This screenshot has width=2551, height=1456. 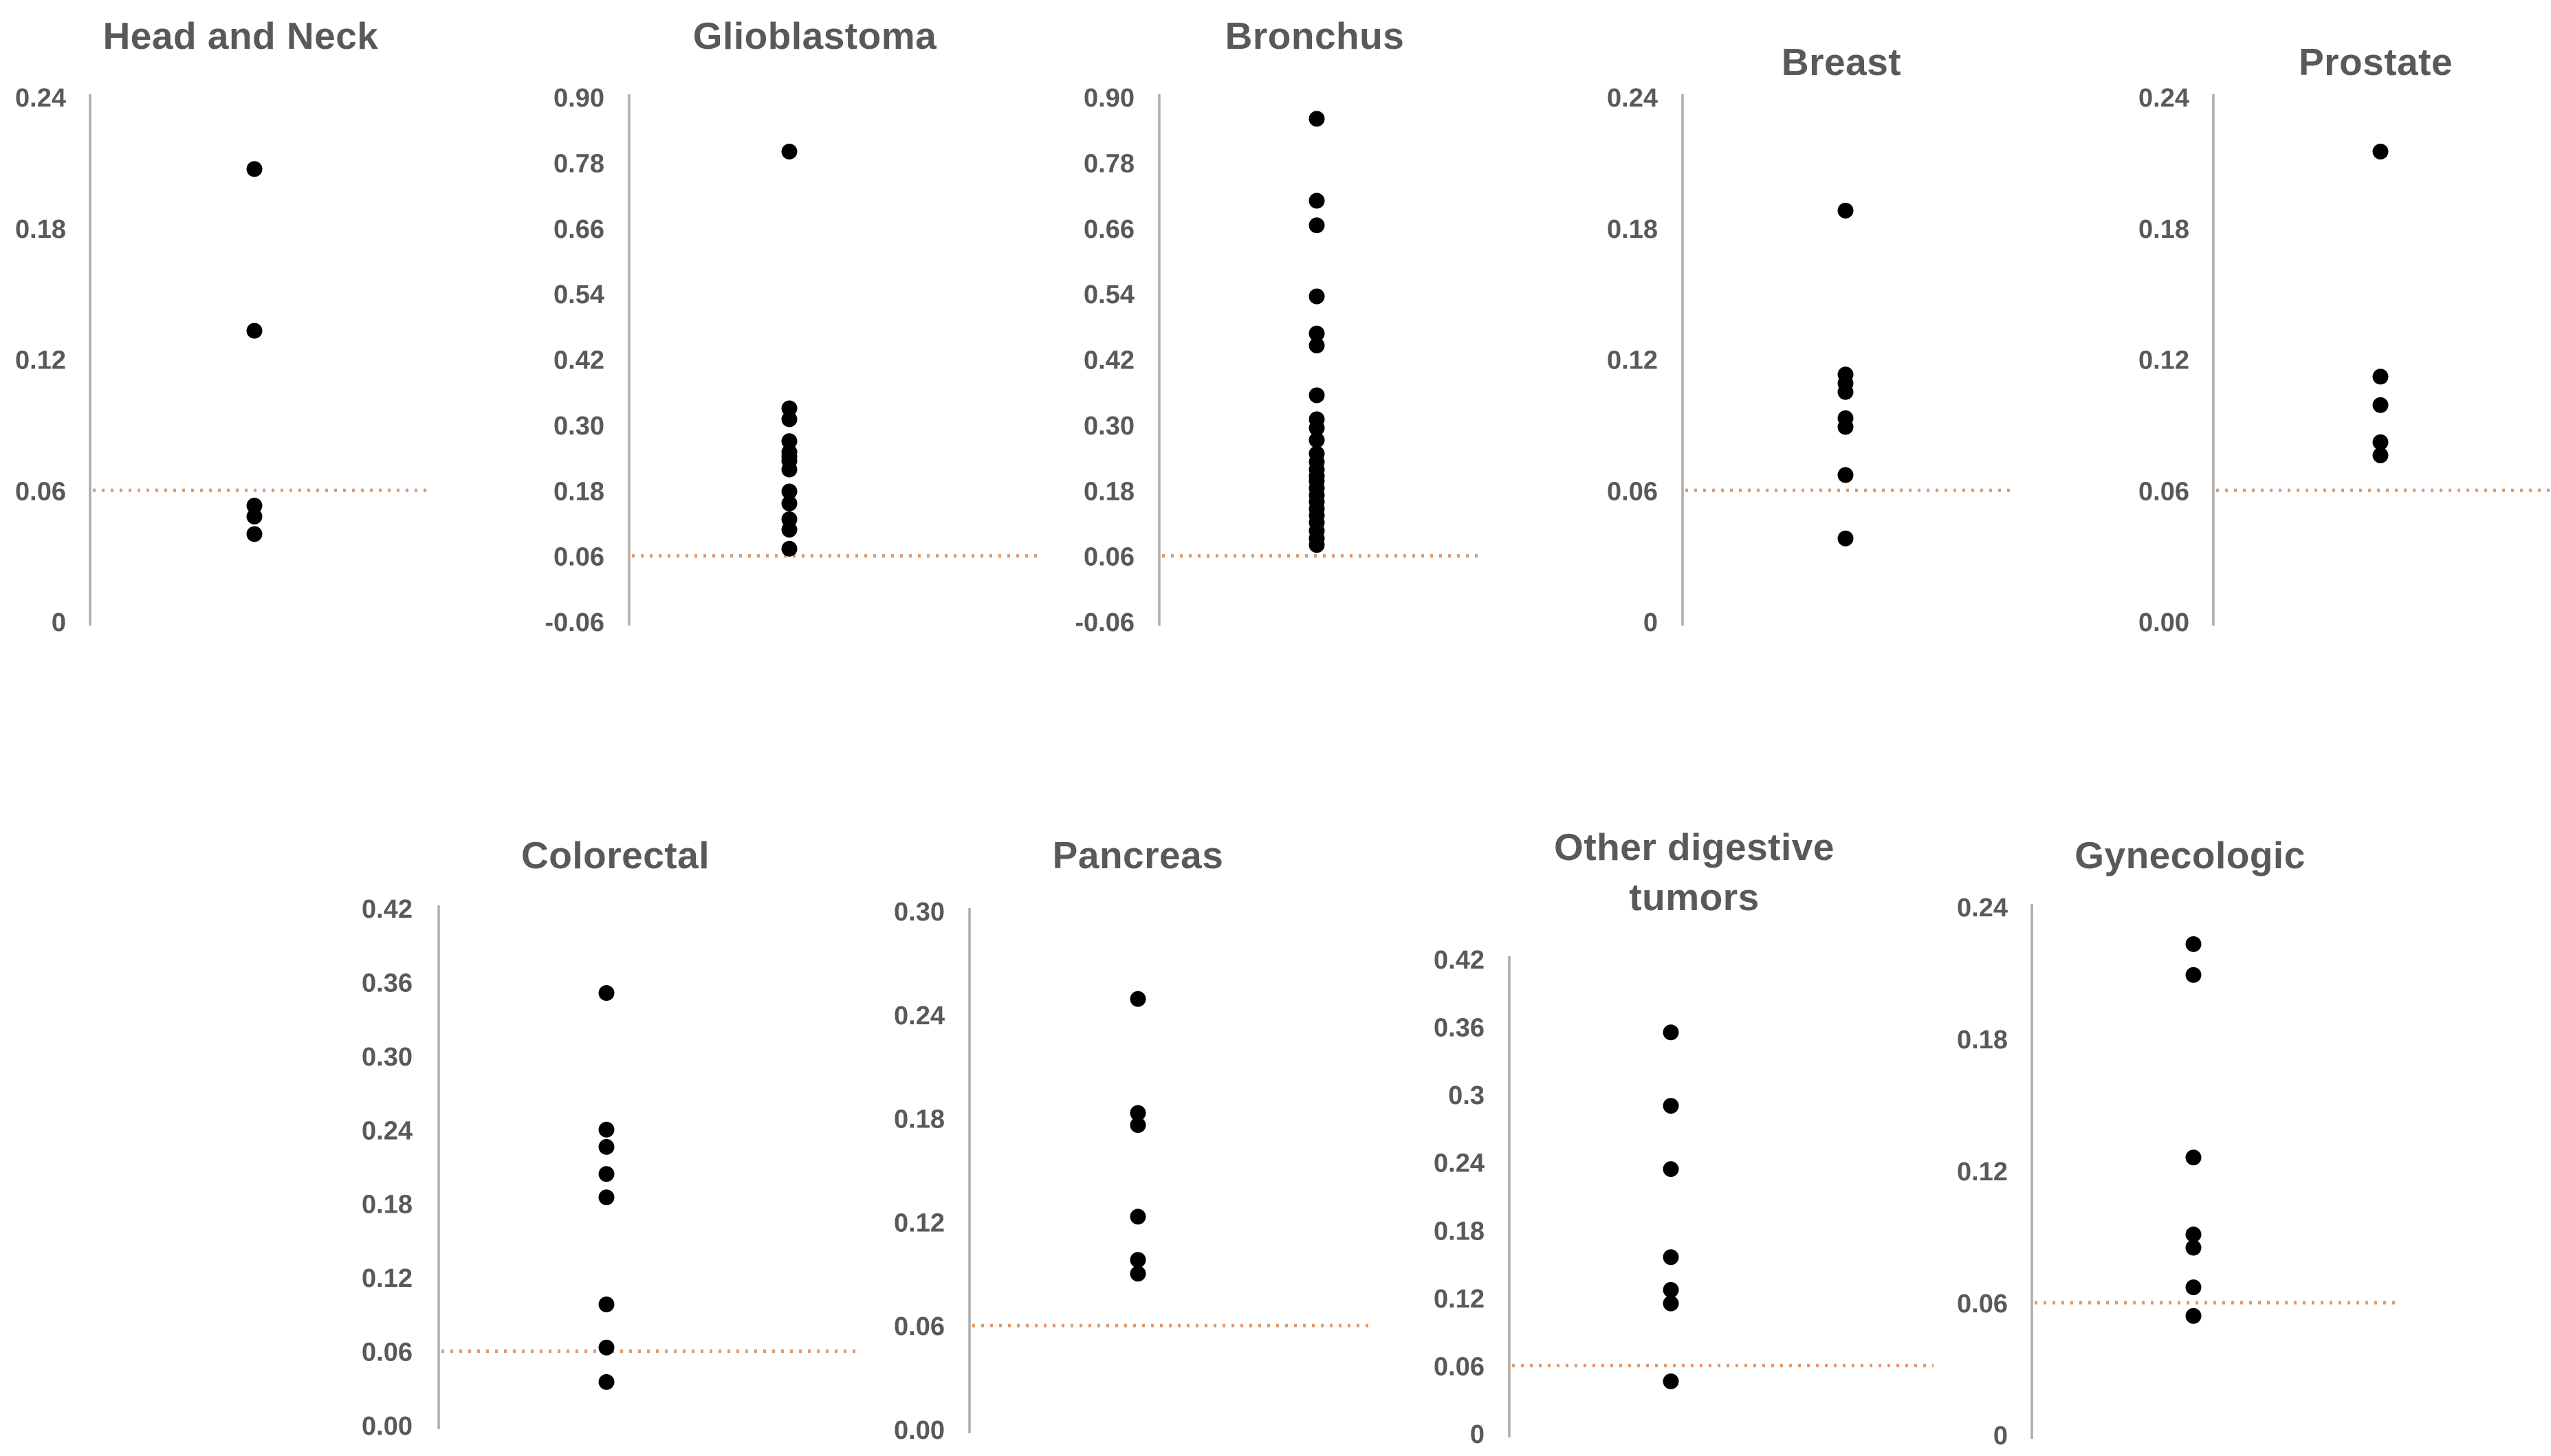 I want to click on panel-breast: 0.24 0.18 0.12 0.06 0, so click(x=1811, y=360).